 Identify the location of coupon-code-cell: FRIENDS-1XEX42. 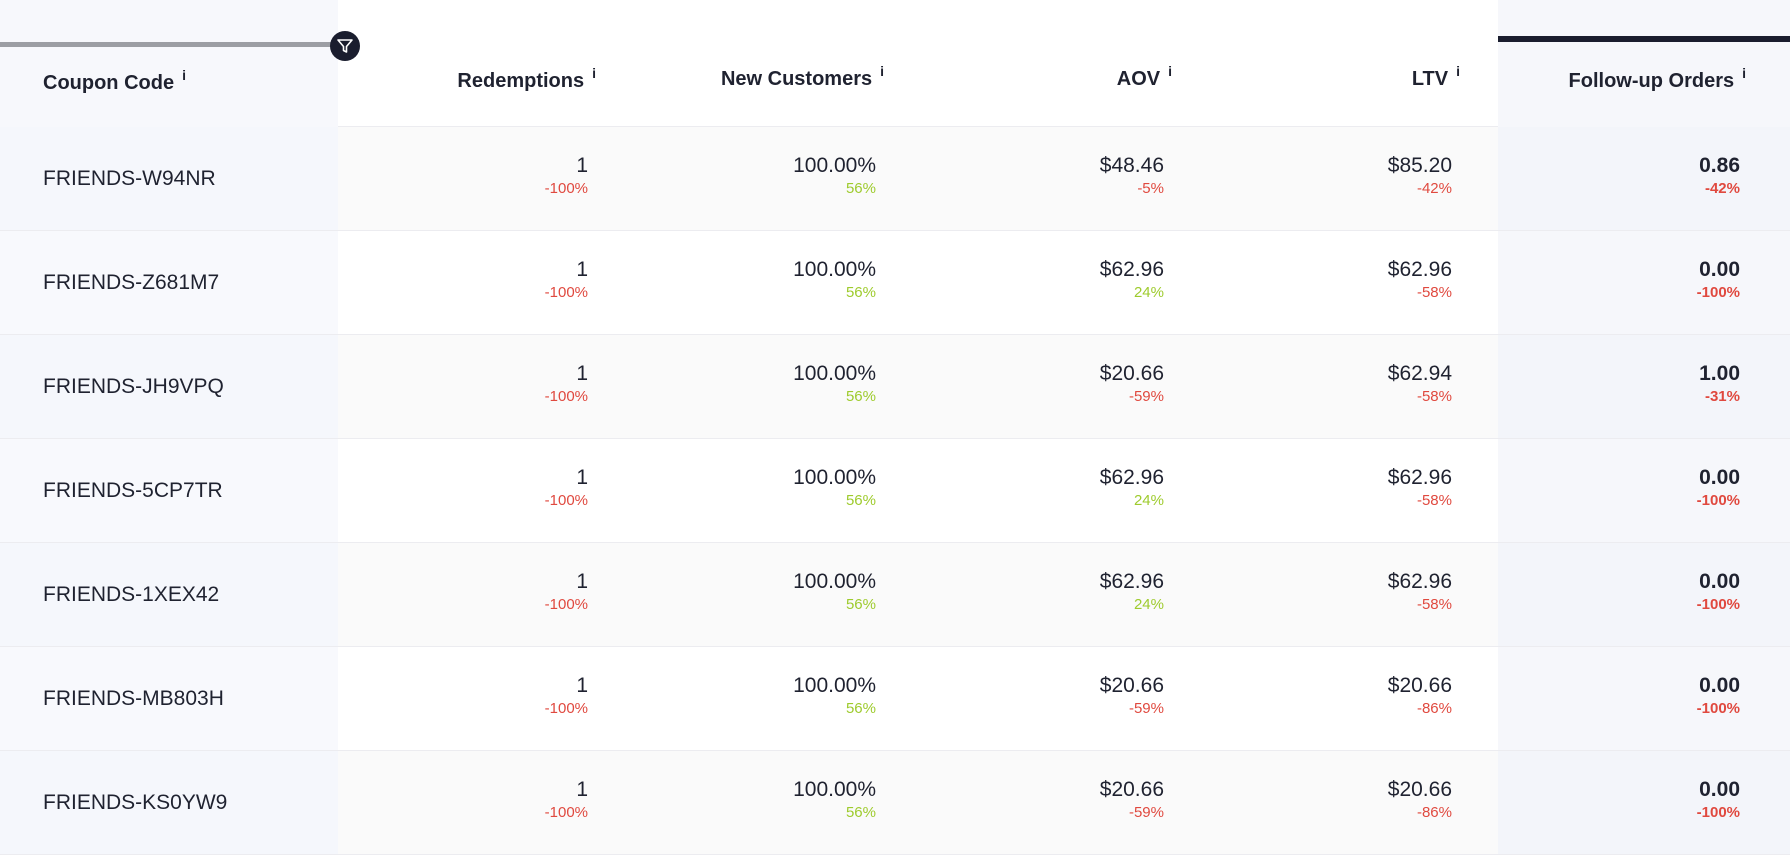
(169, 594).